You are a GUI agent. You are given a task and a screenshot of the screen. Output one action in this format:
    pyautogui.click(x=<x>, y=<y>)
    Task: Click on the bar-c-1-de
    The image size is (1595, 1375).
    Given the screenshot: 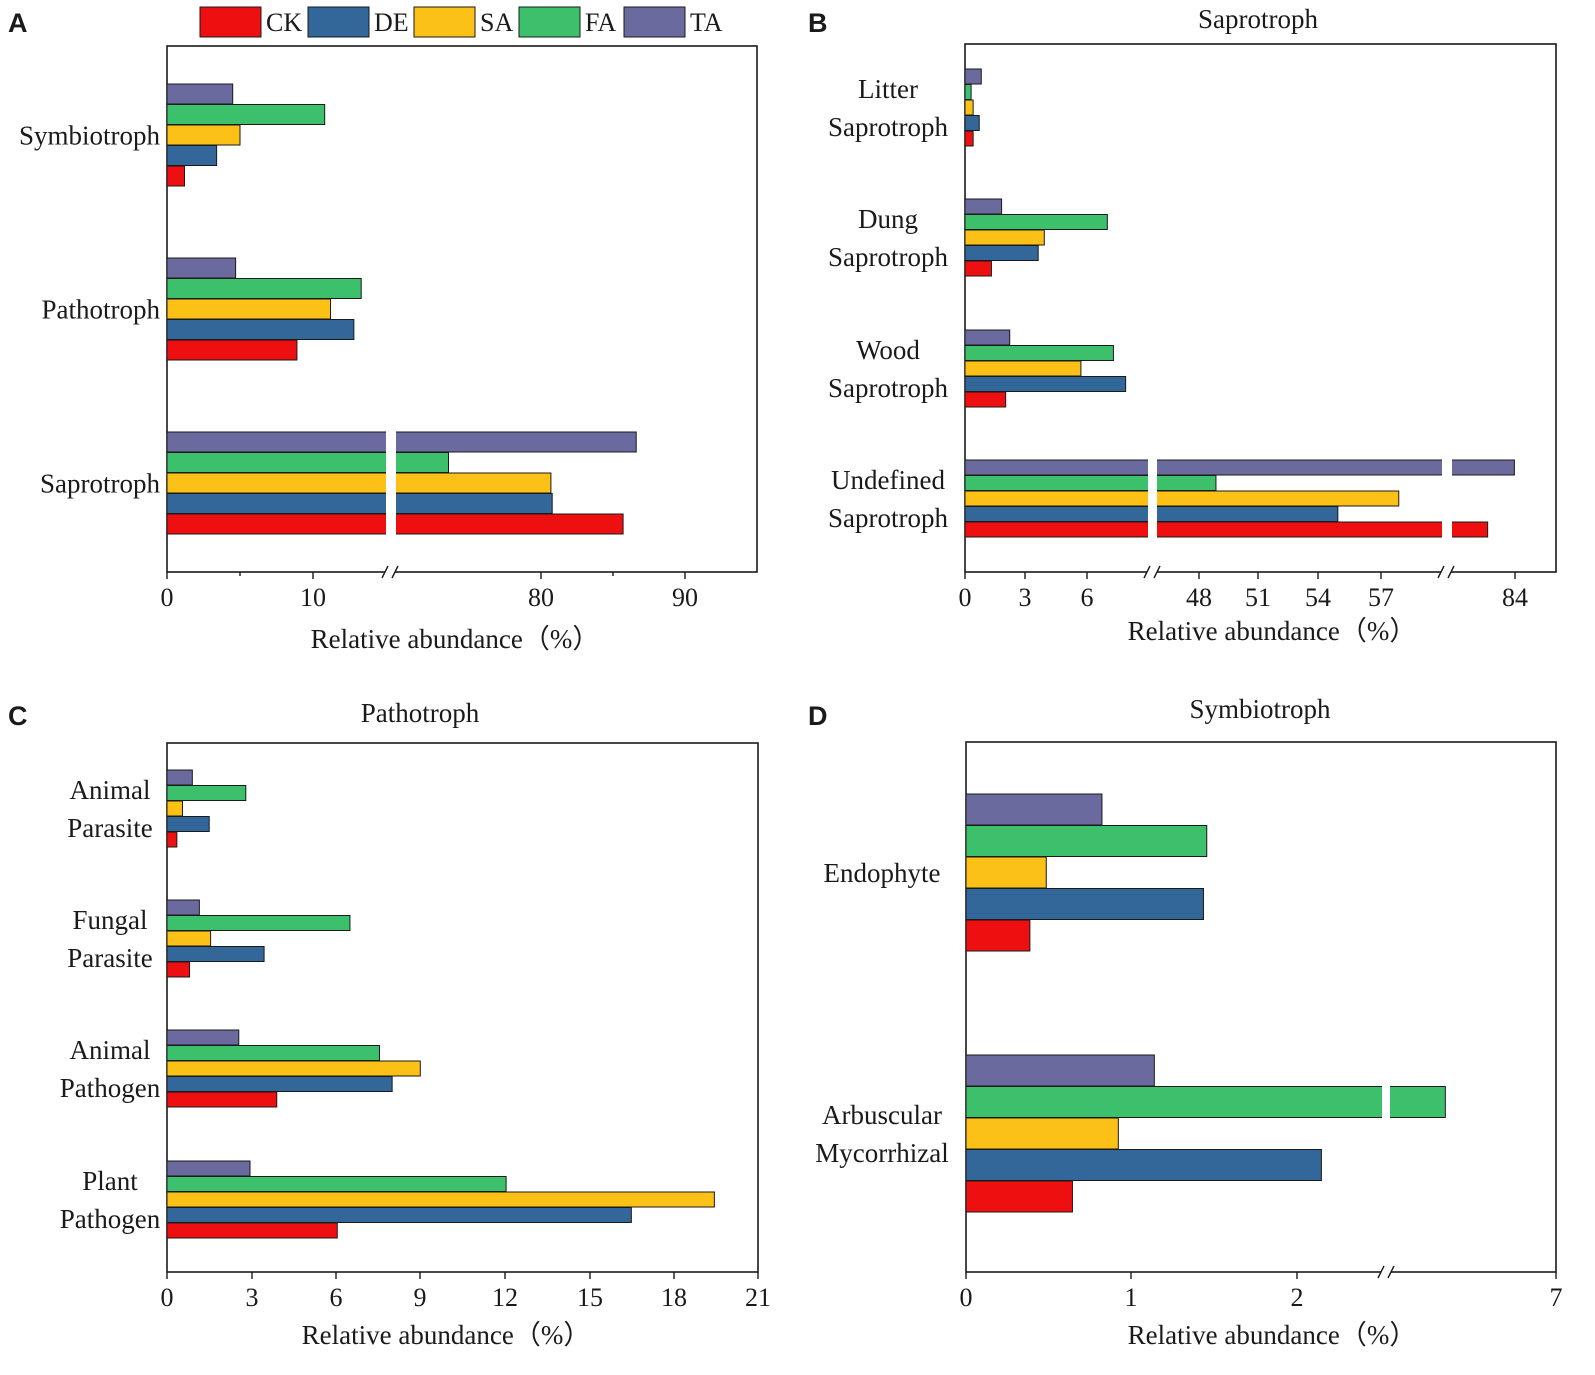 What is the action you would take?
    pyautogui.click(x=215, y=954)
    